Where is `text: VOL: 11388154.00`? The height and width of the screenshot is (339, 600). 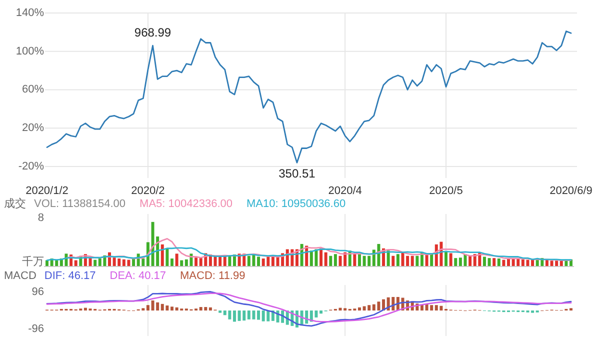
text: VOL: 11388154.00 is located at coordinates (80, 204).